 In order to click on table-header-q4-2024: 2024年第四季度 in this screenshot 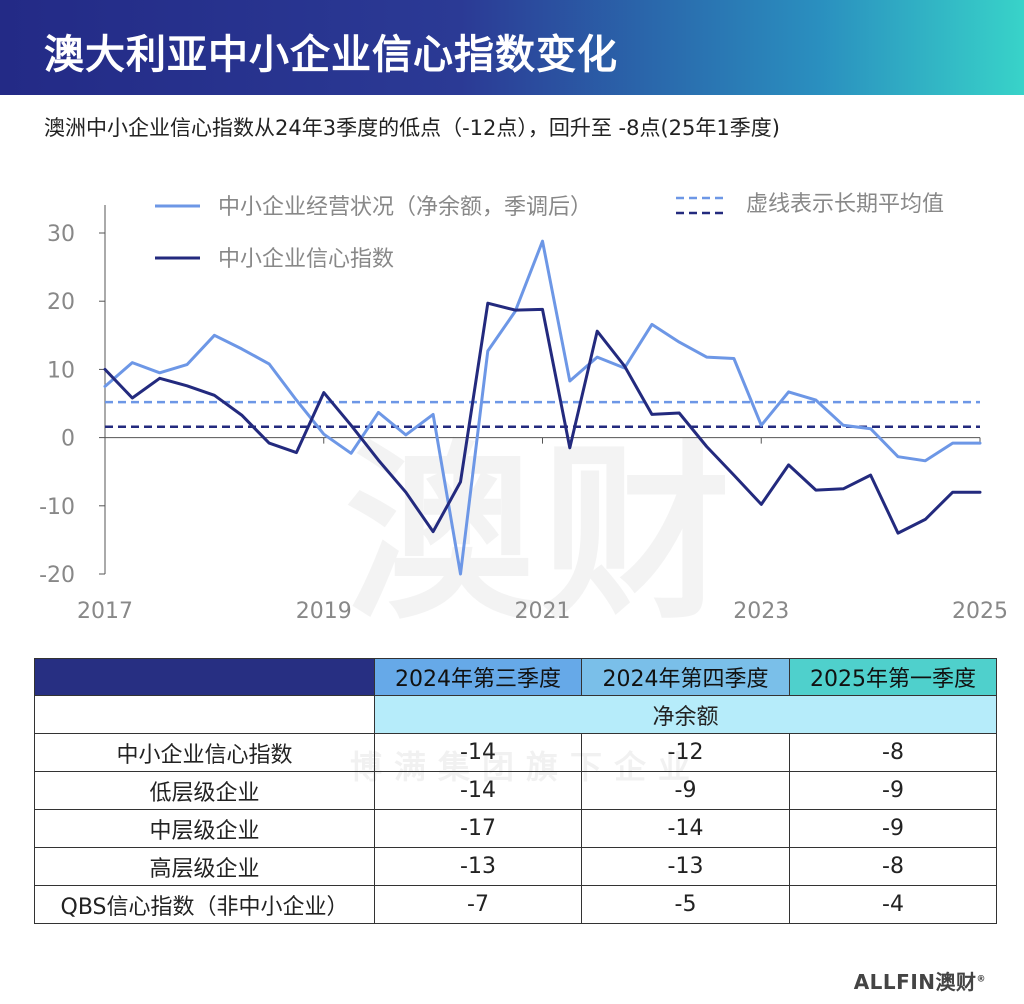, I will do `click(685, 677)`.